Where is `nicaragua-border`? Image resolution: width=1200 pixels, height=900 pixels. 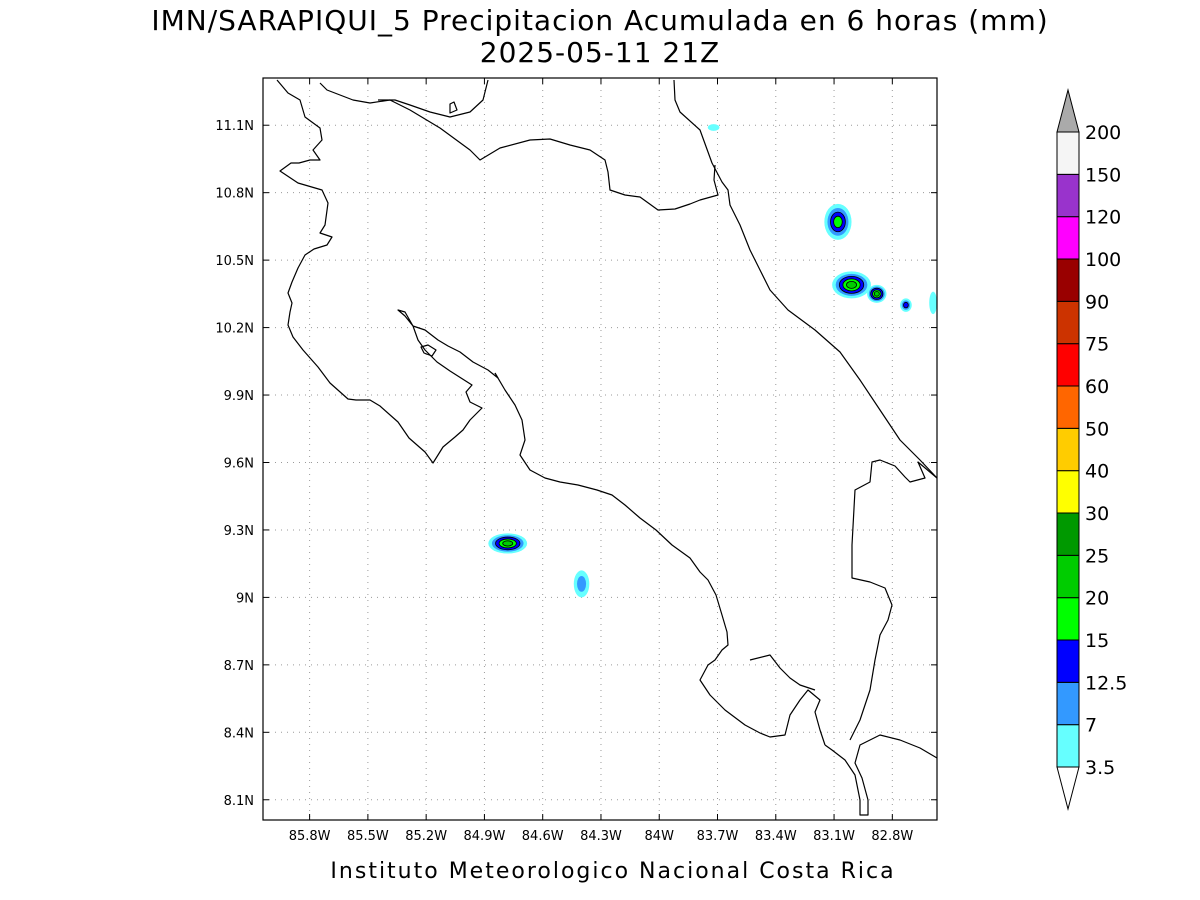
nicaragua-border is located at coordinates (519, 146).